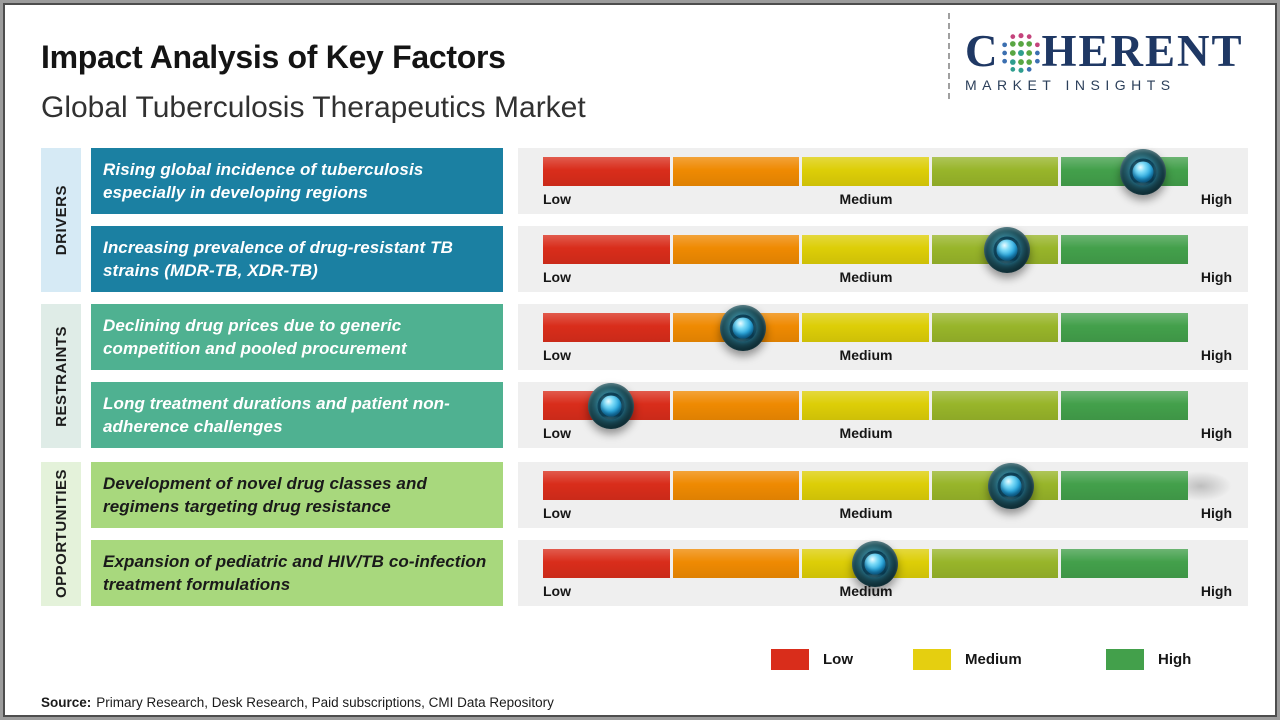 The width and height of the screenshot is (1280, 720). I want to click on category-strip-drivers: DRIVERS, so click(61, 220).